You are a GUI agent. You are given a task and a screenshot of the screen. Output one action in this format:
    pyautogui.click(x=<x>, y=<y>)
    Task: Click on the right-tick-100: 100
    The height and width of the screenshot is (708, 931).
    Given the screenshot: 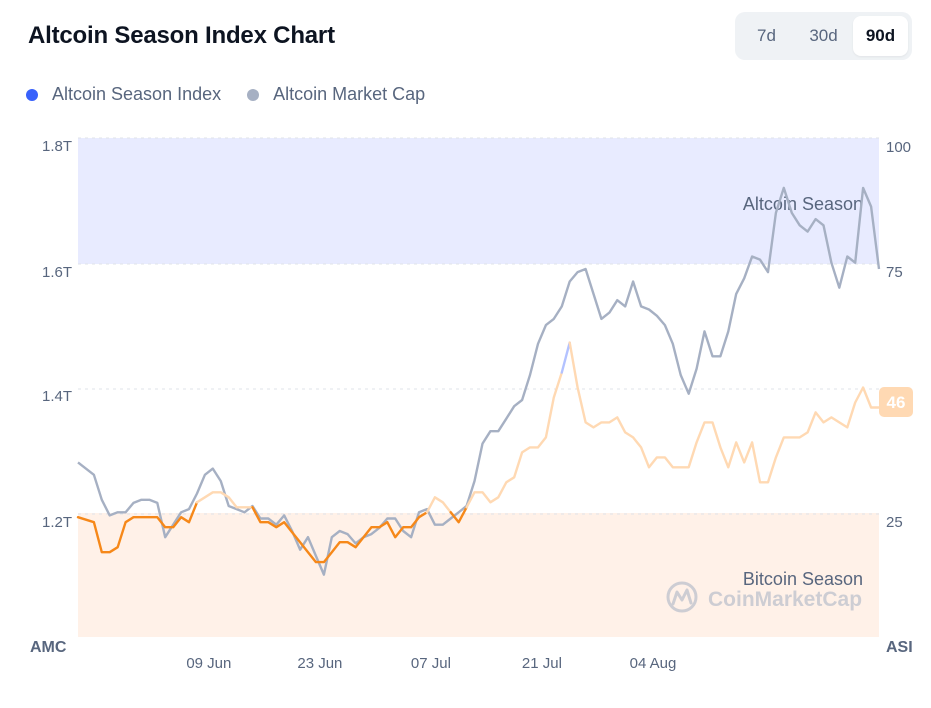 What is the action you would take?
    pyautogui.click(x=898, y=147)
    